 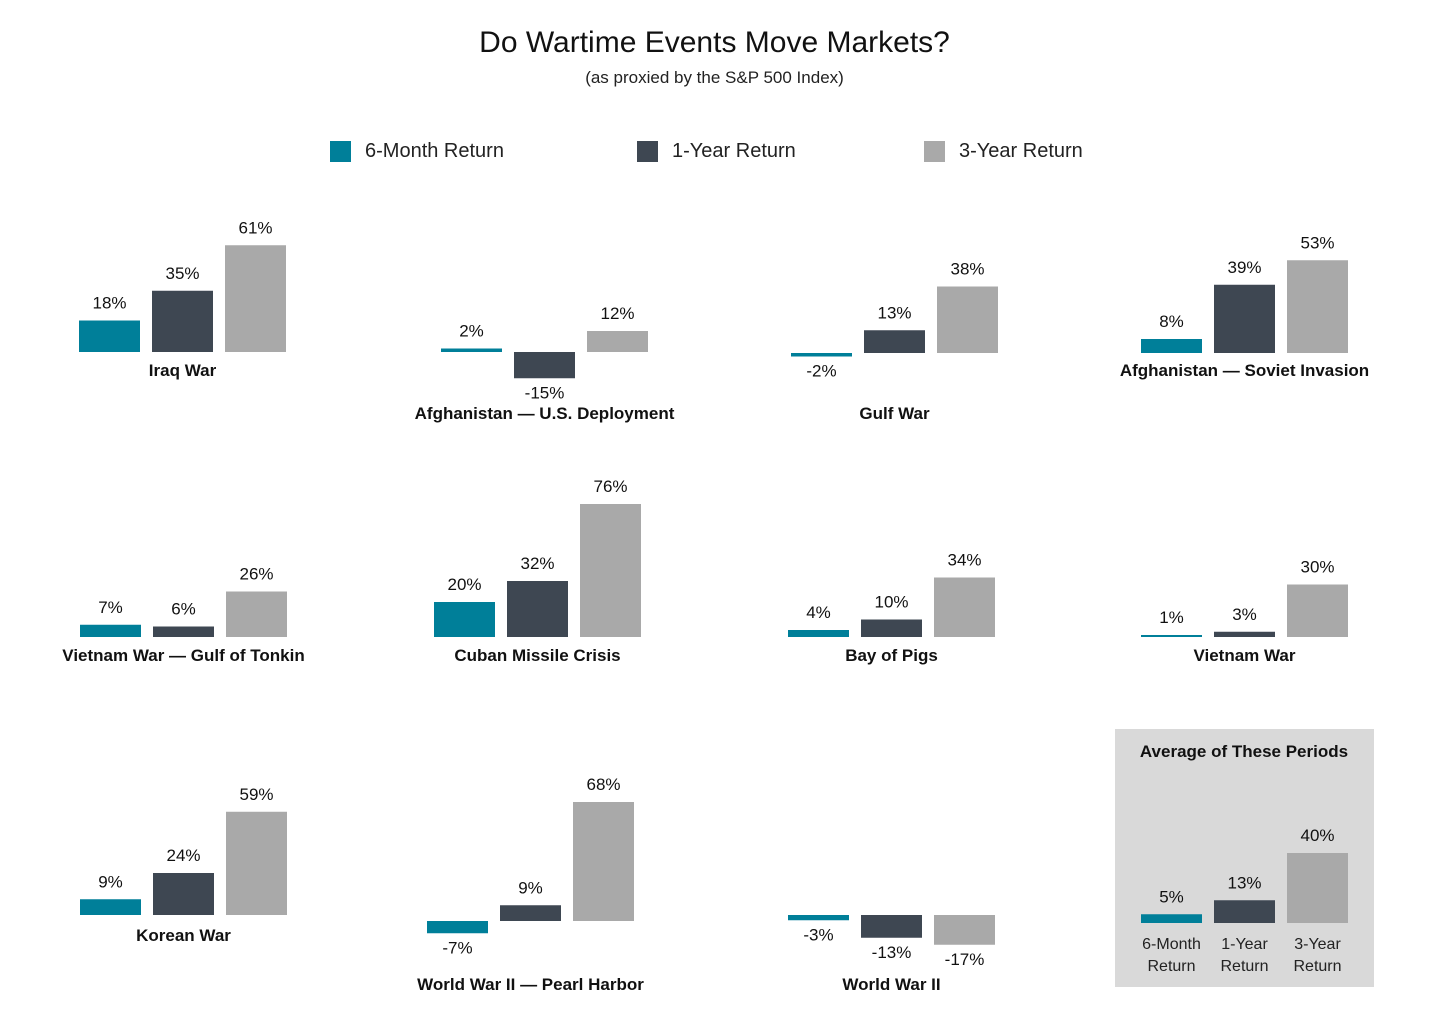 I want to click on panel-title-afghanistan-u-s-deployment: Afghanistan — U.S. Deployment, so click(x=545, y=413).